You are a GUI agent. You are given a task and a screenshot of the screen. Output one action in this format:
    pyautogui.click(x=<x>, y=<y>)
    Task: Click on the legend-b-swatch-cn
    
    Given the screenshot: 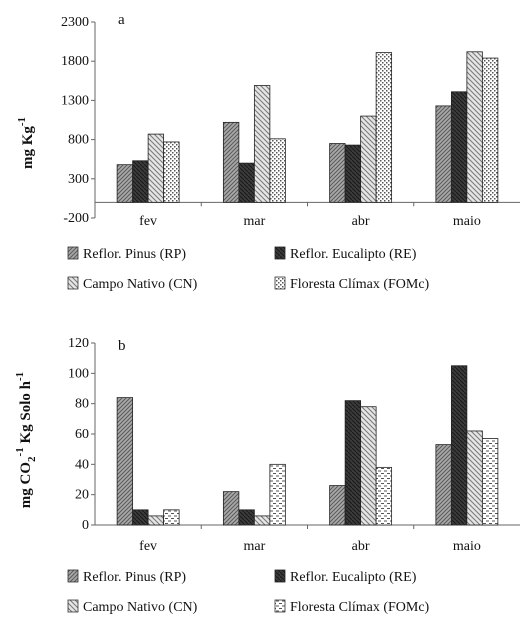 What is the action you would take?
    pyautogui.click(x=73, y=606)
    